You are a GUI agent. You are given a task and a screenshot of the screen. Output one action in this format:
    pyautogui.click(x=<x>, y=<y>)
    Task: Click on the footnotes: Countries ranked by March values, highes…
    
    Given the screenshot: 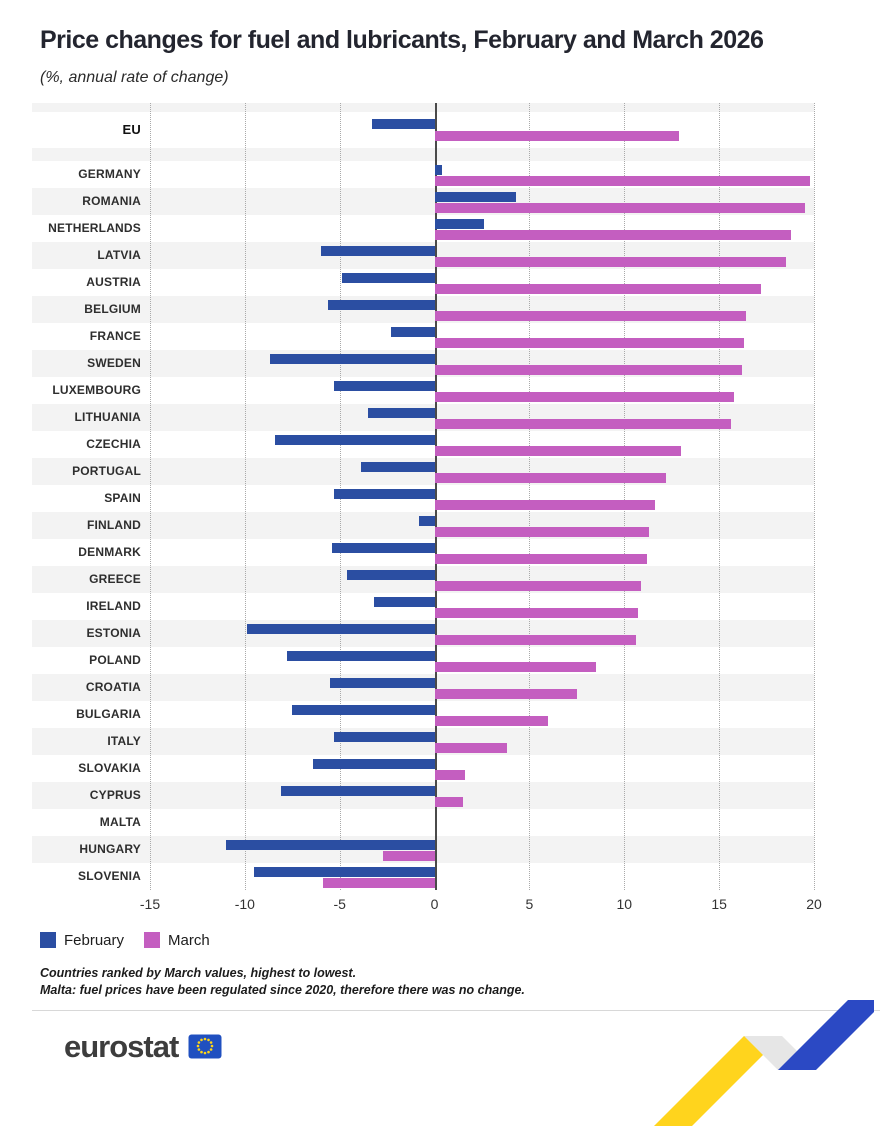 What is the action you would take?
    pyautogui.click(x=360, y=982)
    